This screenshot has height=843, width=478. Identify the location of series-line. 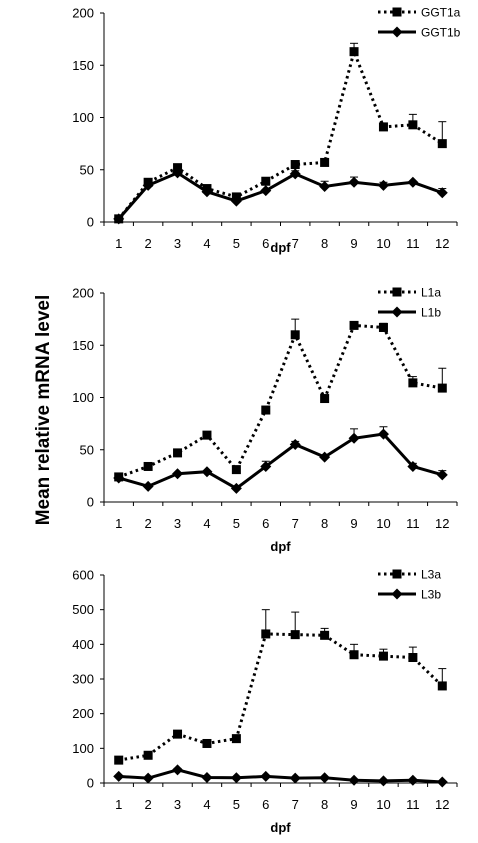
(280, 195).